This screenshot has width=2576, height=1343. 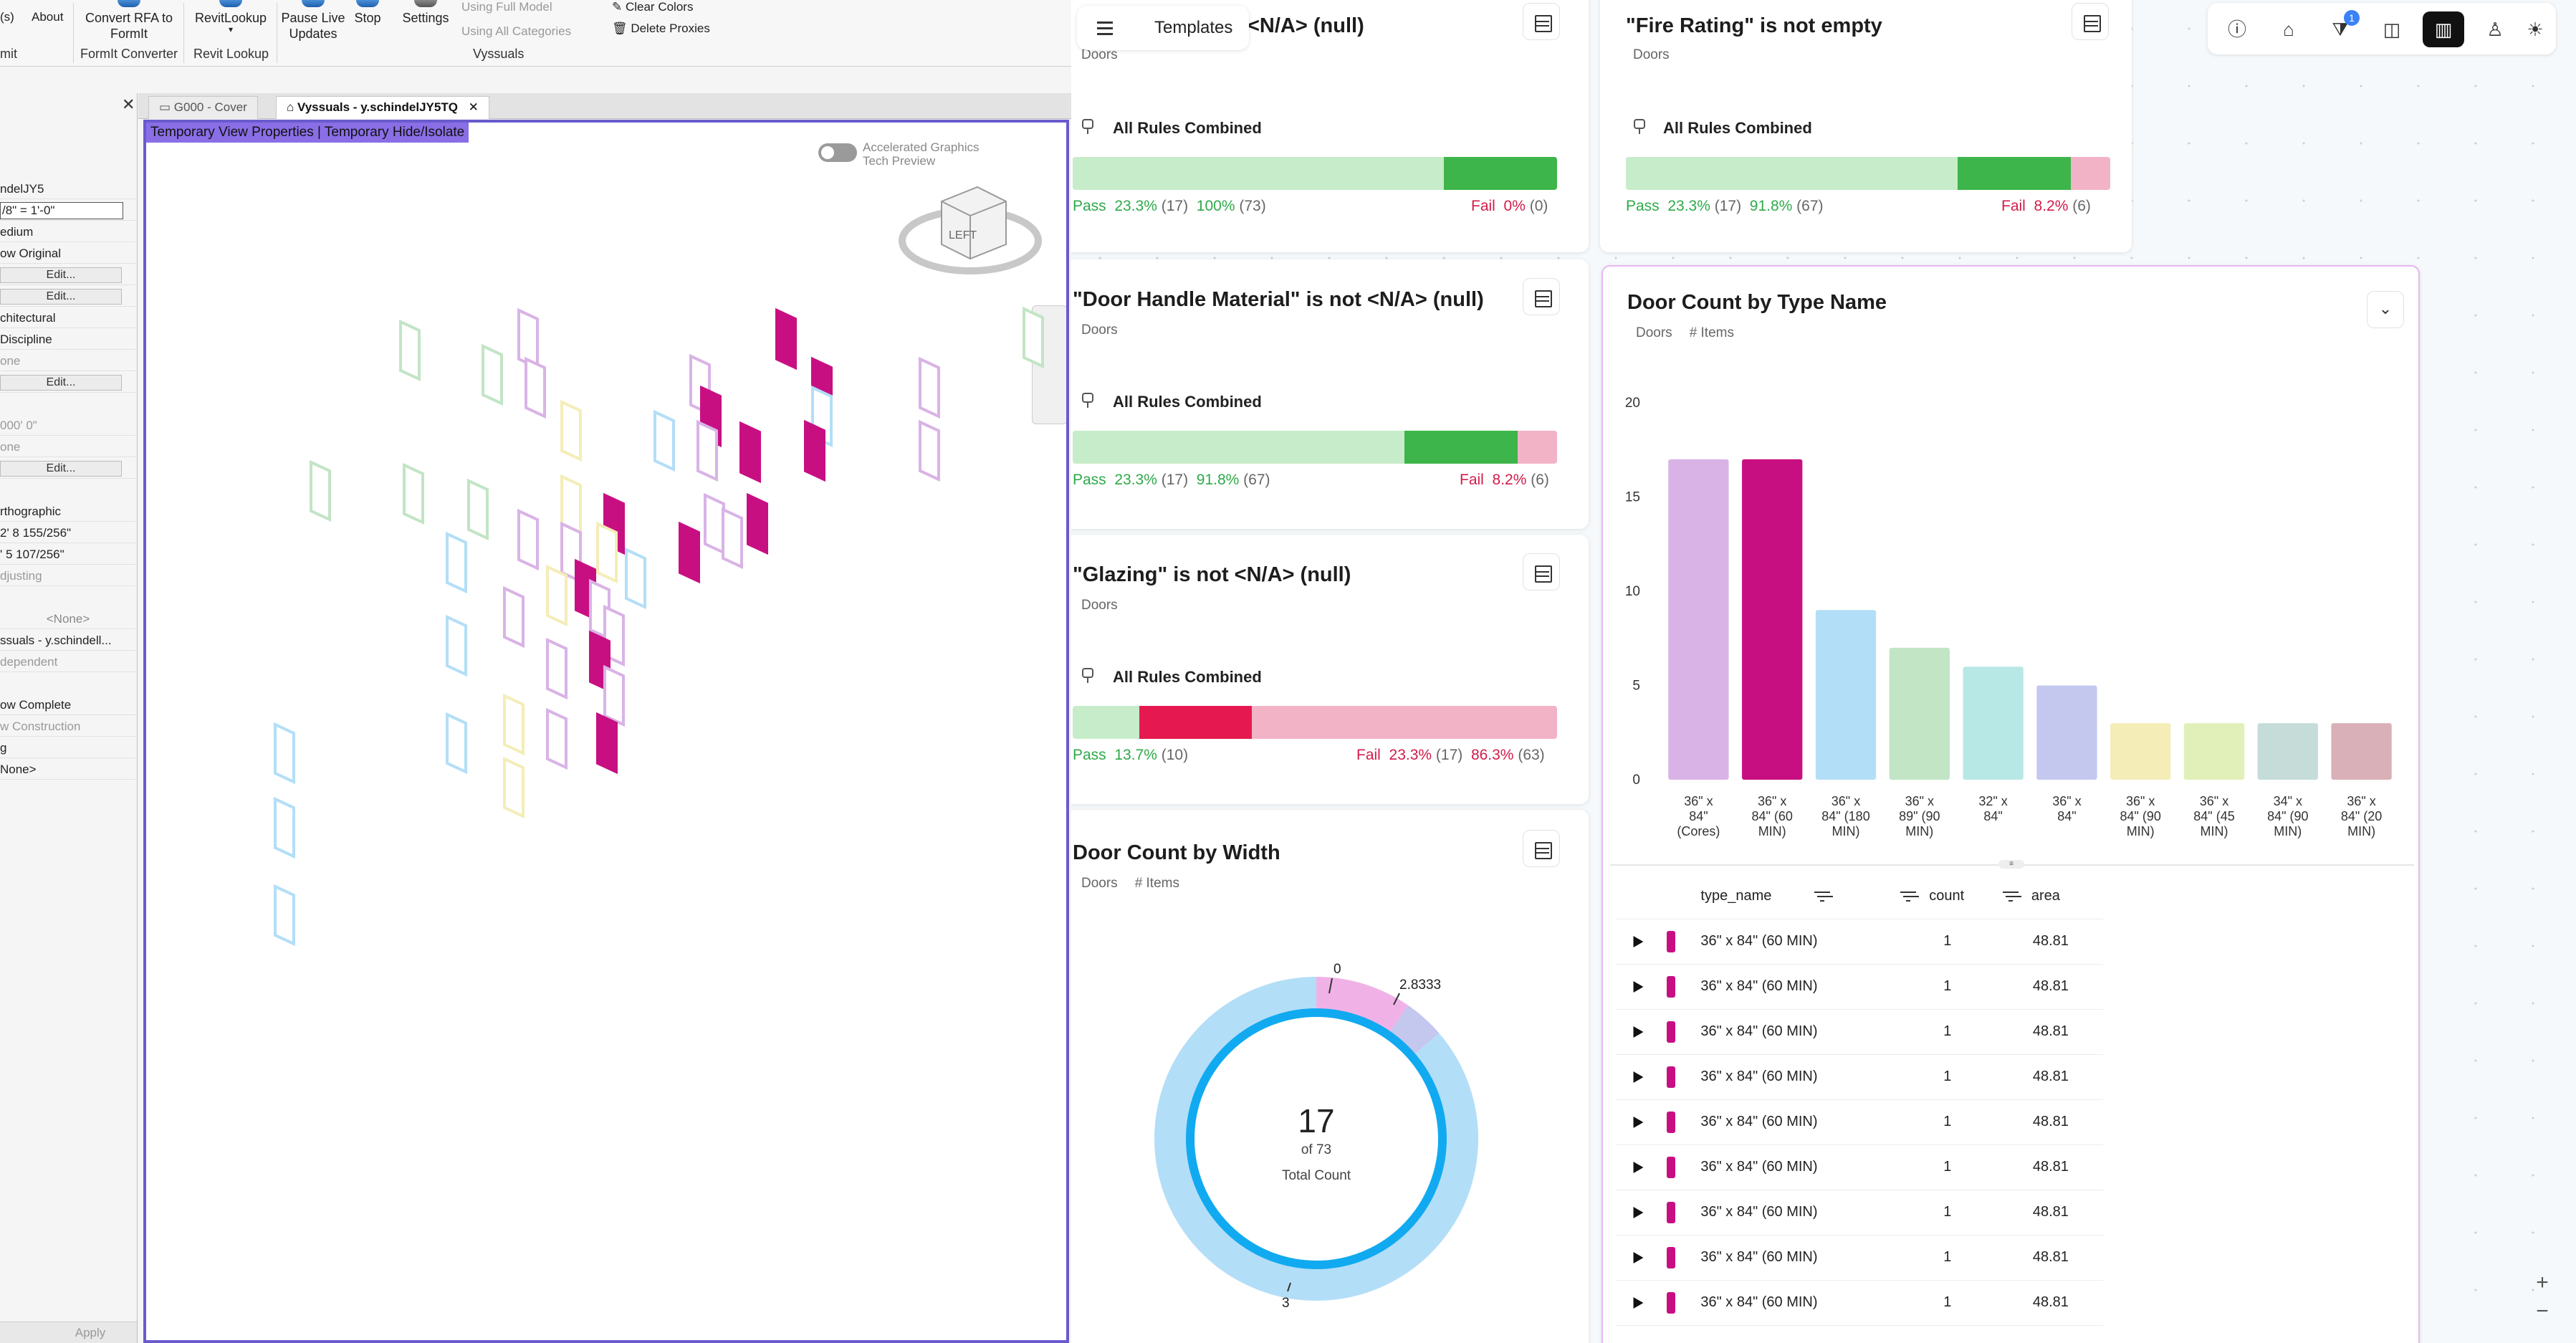 I want to click on about-button: About, so click(x=48, y=17).